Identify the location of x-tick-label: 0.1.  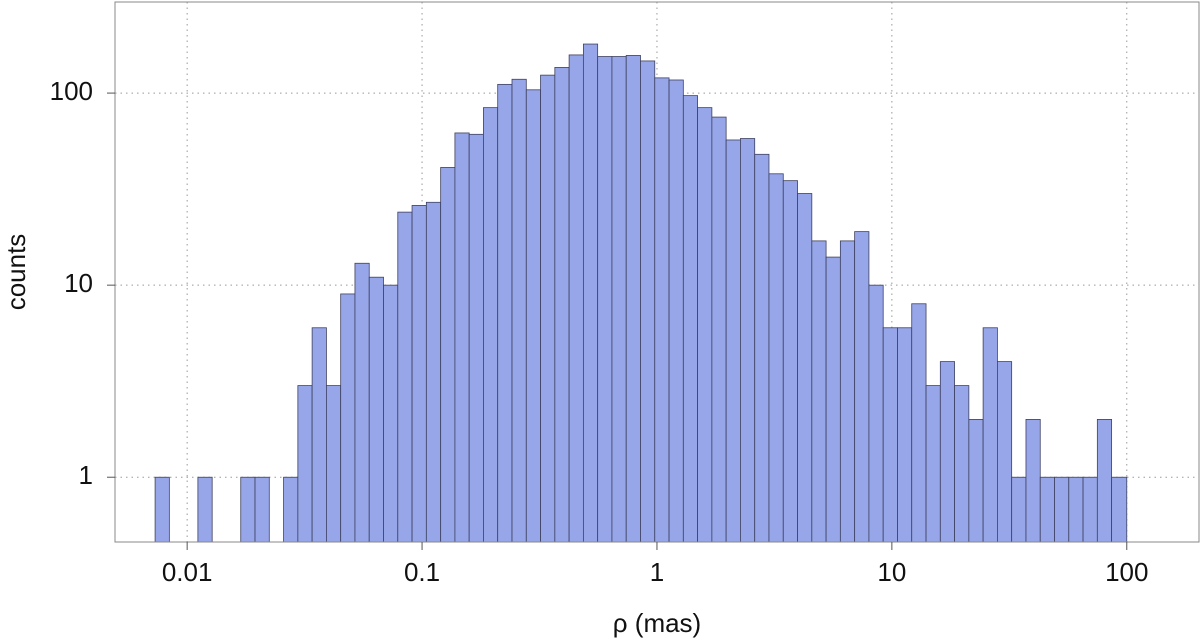
(422, 572).